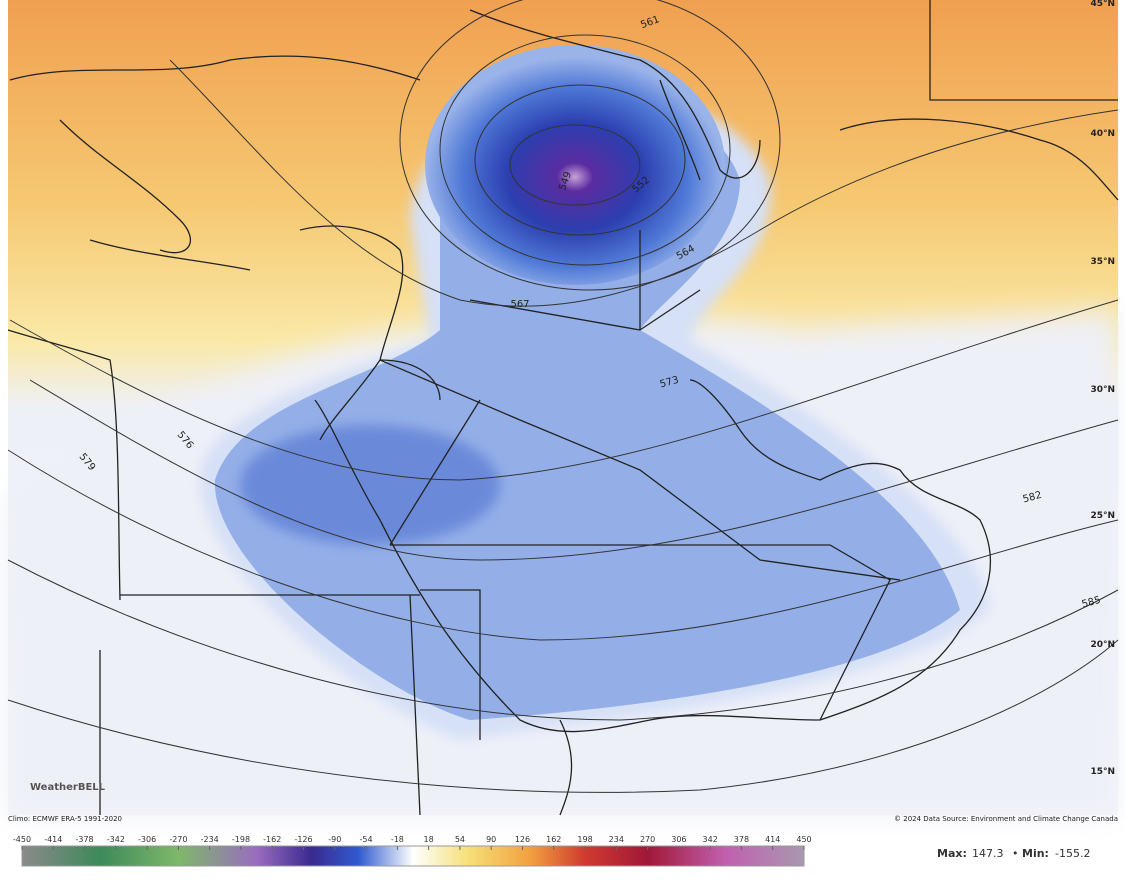  What do you see at coordinates (53, 839) in the screenshot?
I see `colorbar-tick-label: -414` at bounding box center [53, 839].